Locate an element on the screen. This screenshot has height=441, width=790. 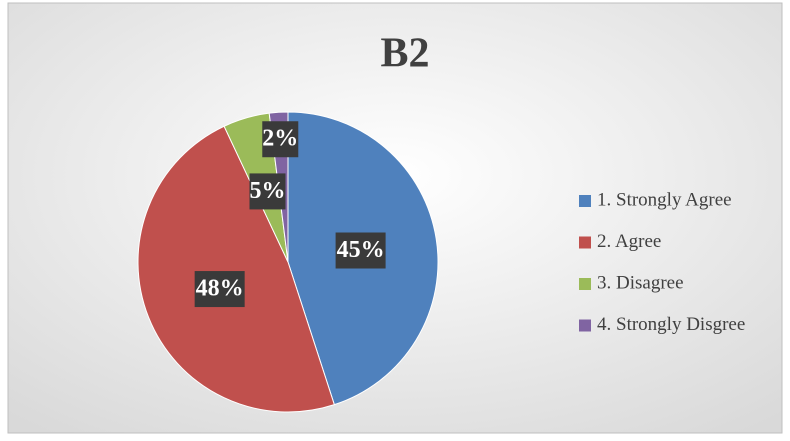
data-label: 2% is located at coordinates (280, 139).